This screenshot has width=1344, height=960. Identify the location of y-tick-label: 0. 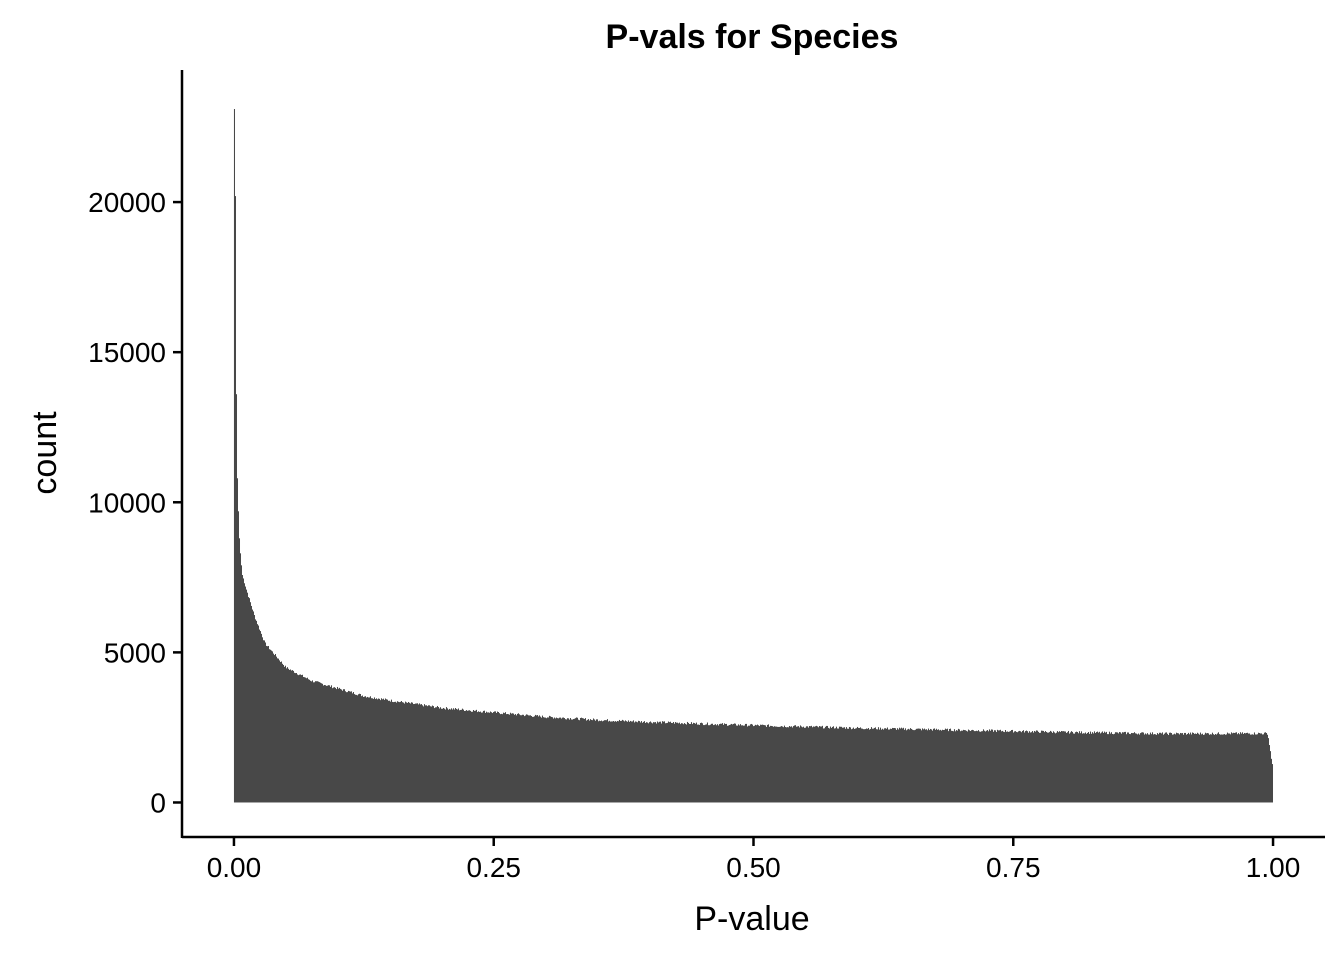
(158, 802).